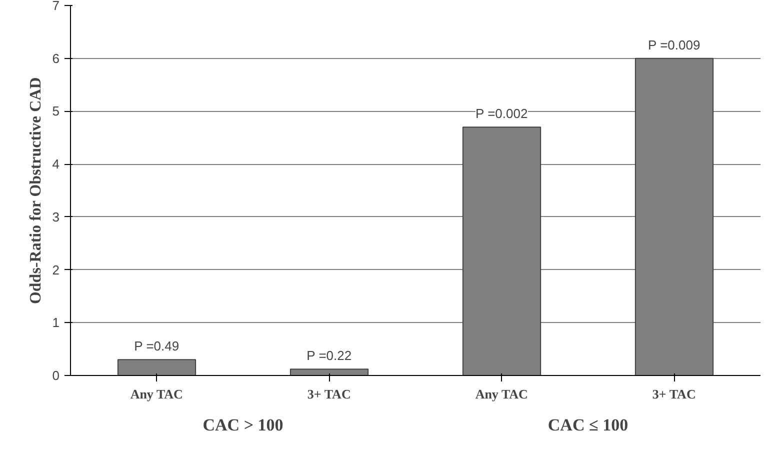 The image size is (769, 451). Describe the element at coordinates (56, 6) in the screenshot. I see `y-tick-label: 7` at that location.